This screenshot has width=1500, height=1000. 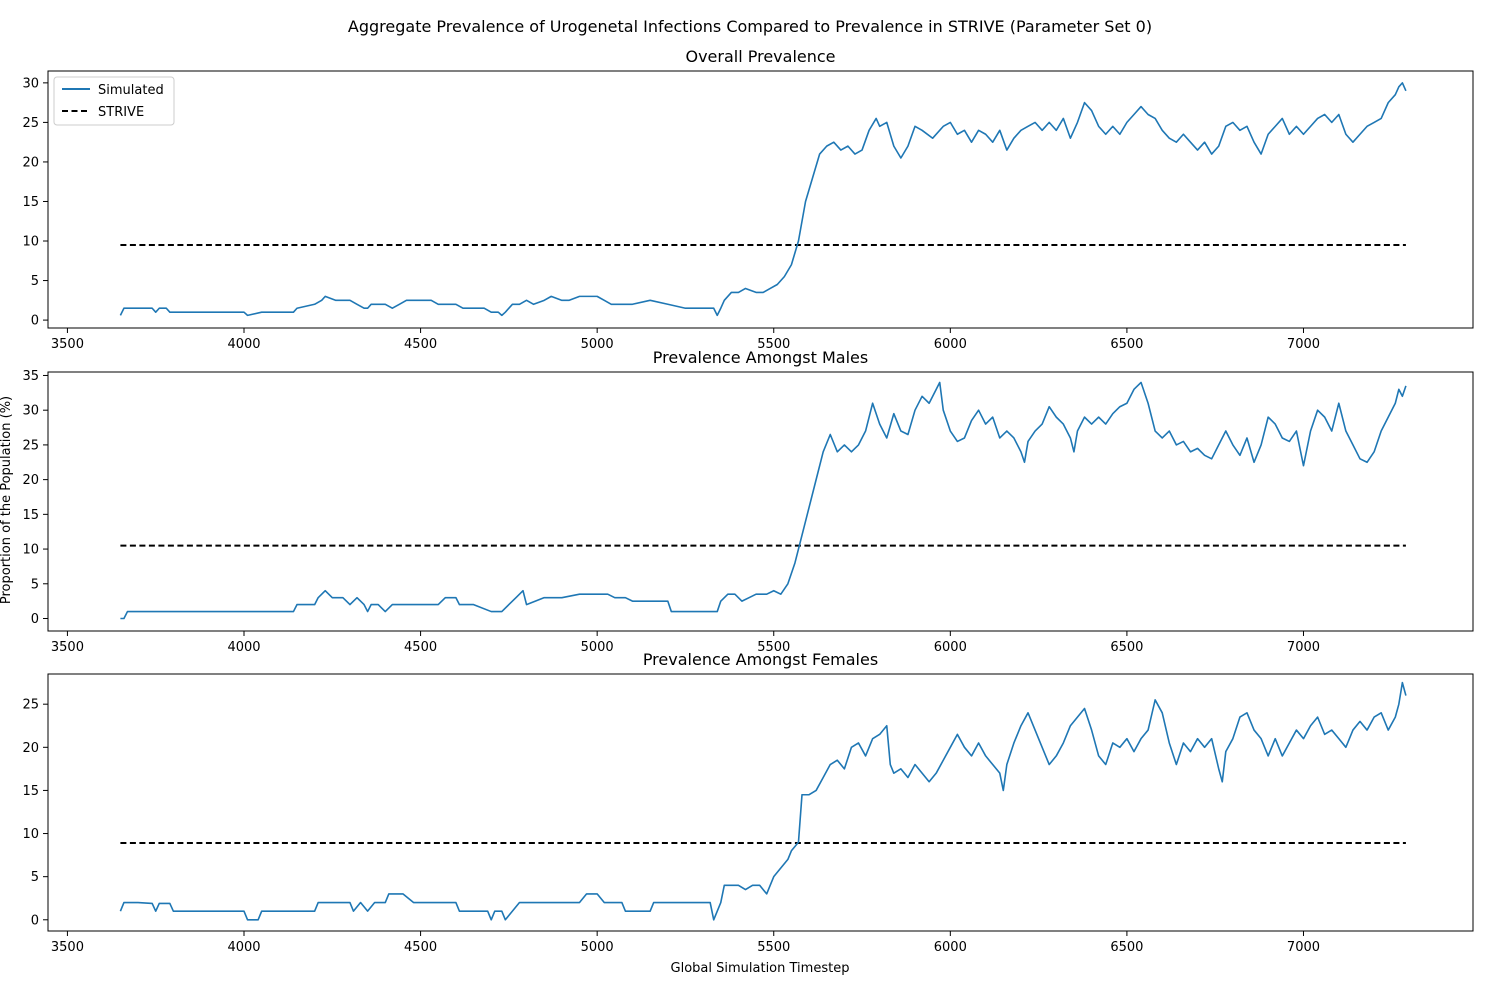 I want to click on y-axis-label: Proportion of the Population (%), so click(x=7, y=500).